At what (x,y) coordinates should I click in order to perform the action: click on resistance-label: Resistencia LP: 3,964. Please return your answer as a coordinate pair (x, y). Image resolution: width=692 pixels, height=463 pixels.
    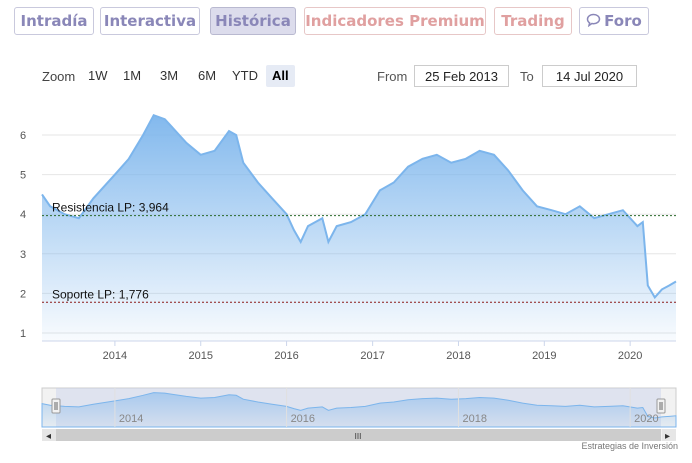
    Looking at the image, I should click on (110, 208).